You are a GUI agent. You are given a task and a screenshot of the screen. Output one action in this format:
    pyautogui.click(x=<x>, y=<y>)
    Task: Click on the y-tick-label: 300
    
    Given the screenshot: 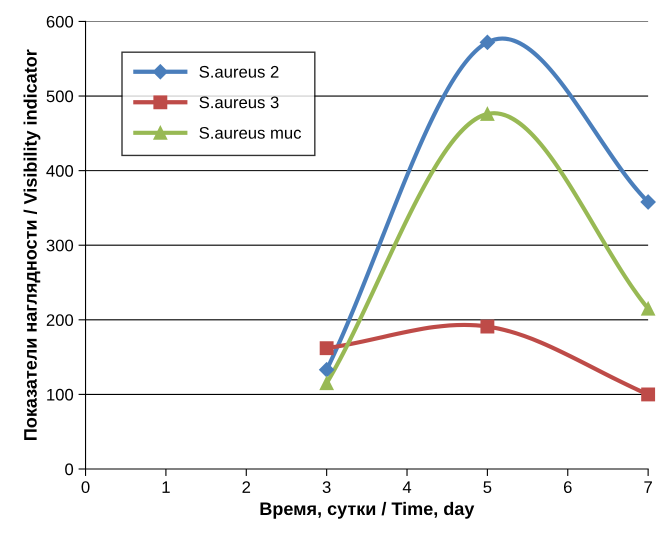 What is the action you would take?
    pyautogui.click(x=60, y=246)
    